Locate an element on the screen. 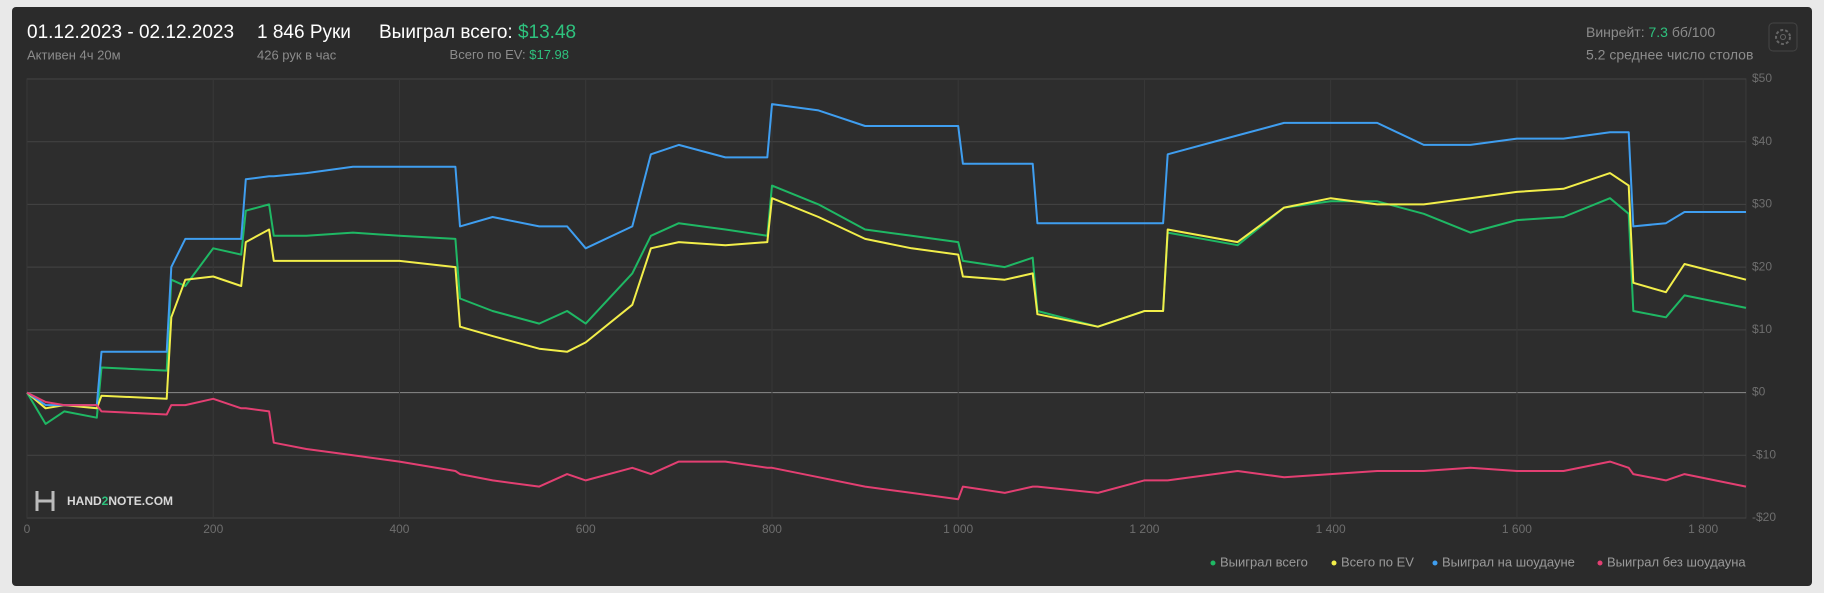  y-tick-label: $50 is located at coordinates (1762, 78).